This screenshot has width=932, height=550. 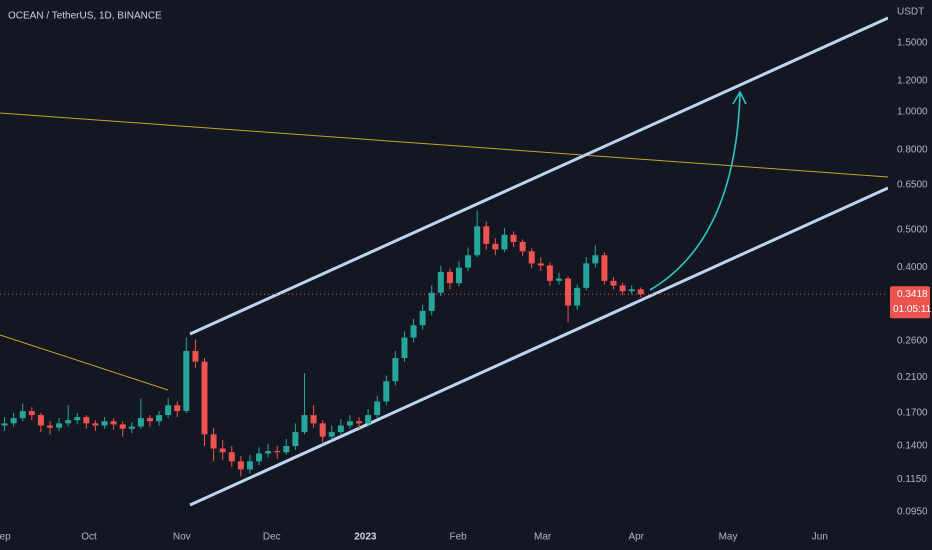 I want to click on x-tick-label: Dec, so click(x=272, y=537).